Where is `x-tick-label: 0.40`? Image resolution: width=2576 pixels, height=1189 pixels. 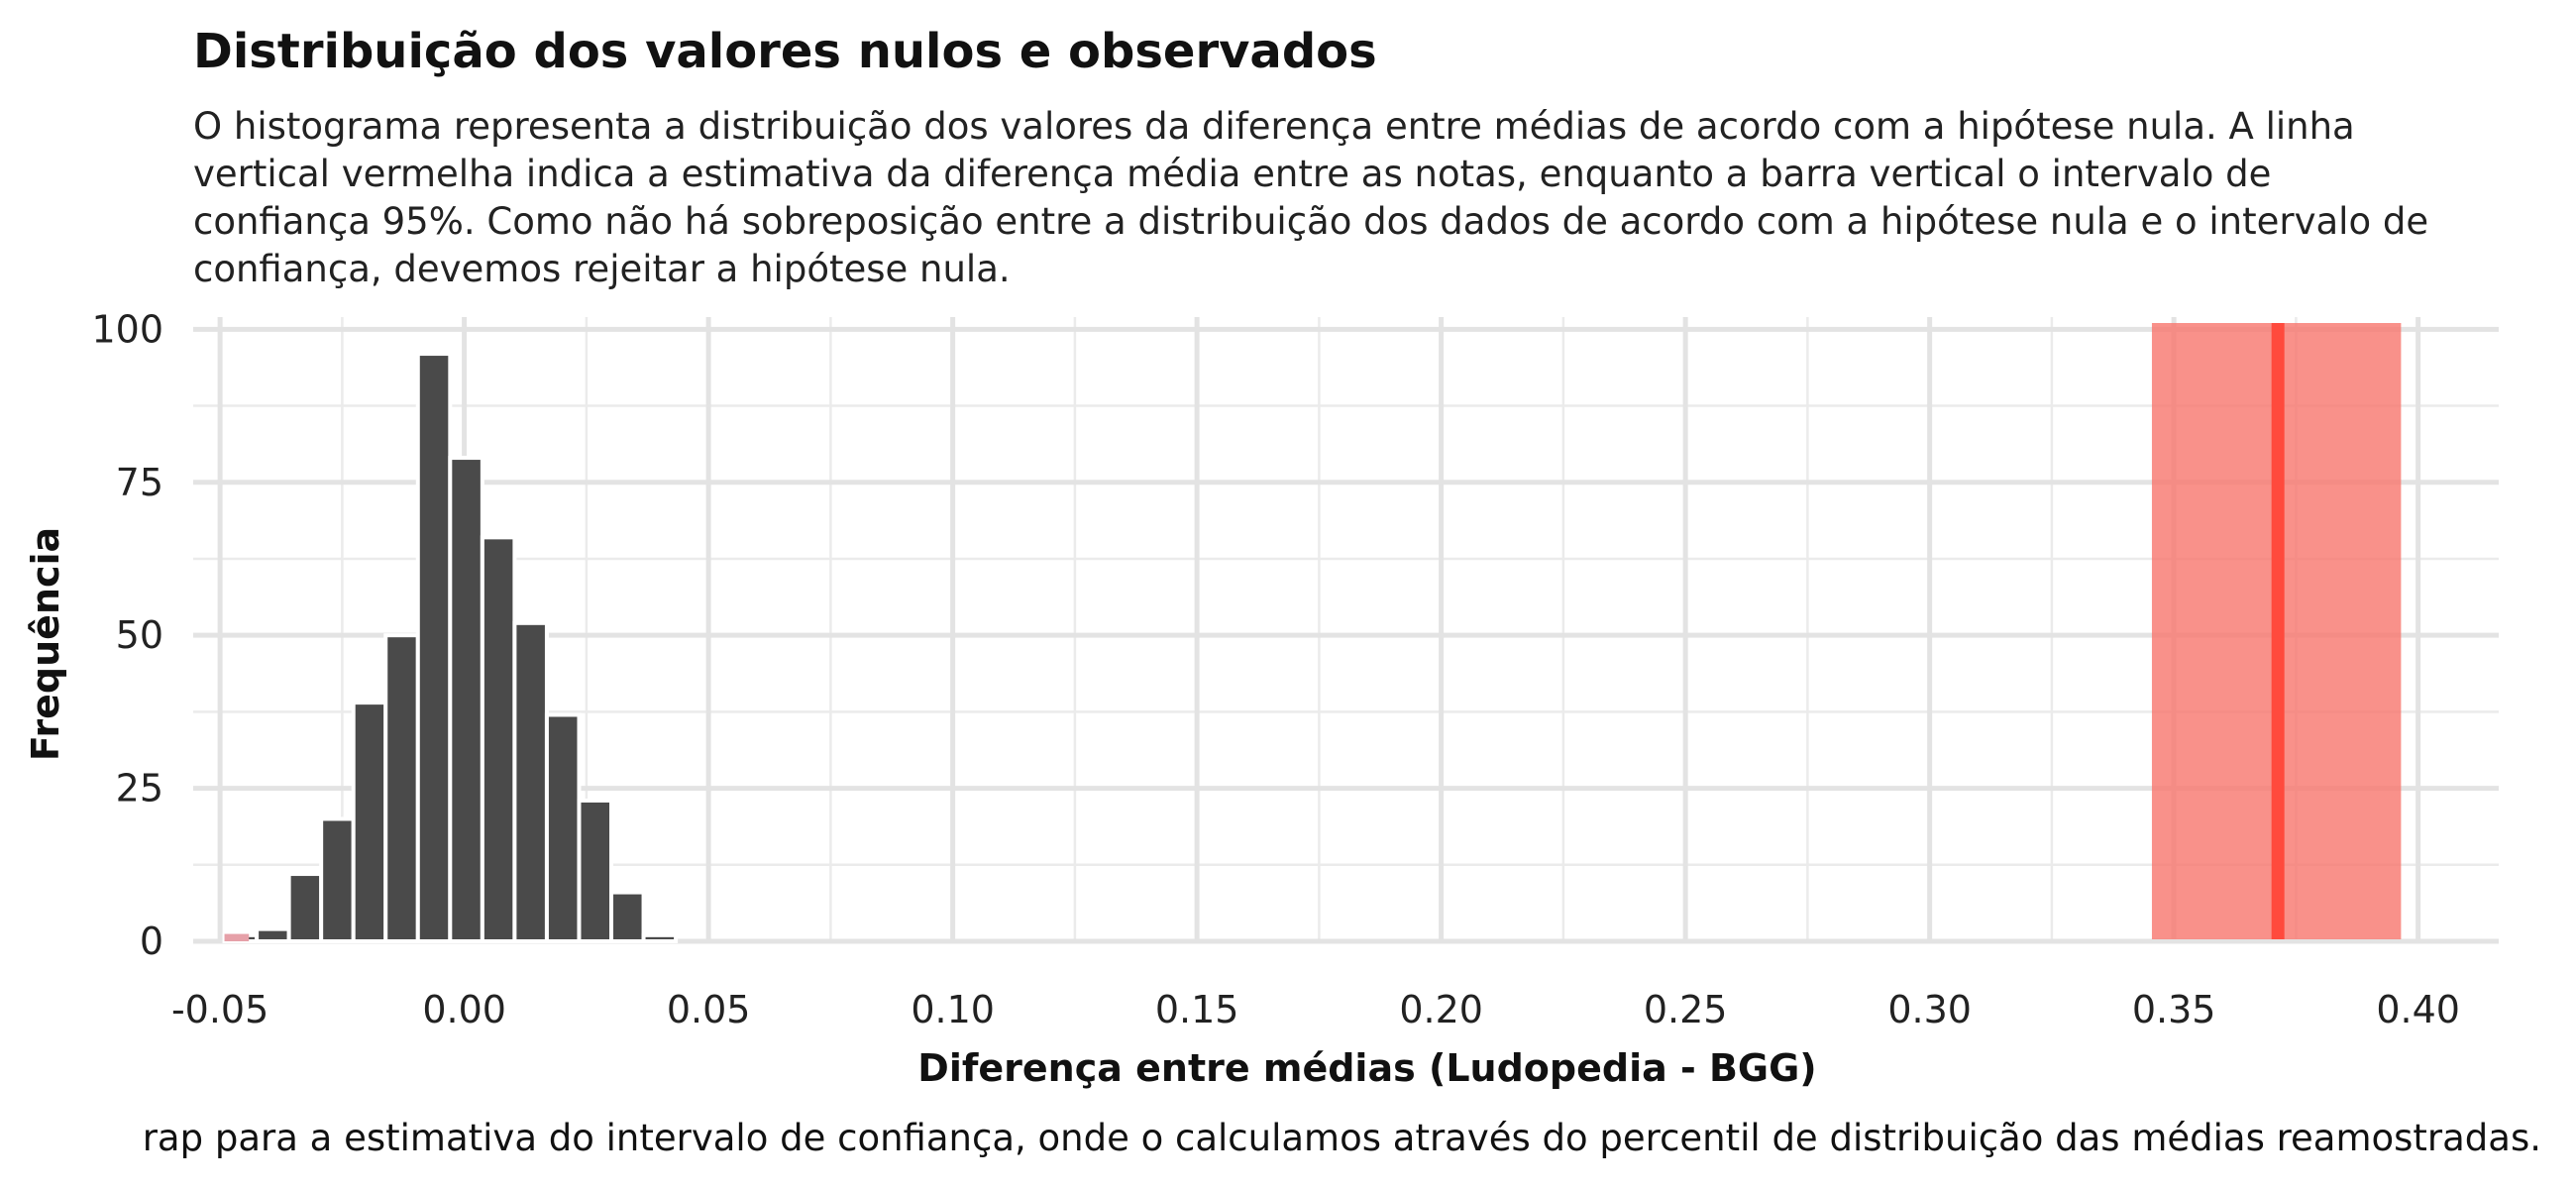
x-tick-label: 0.40 is located at coordinates (2418, 1010).